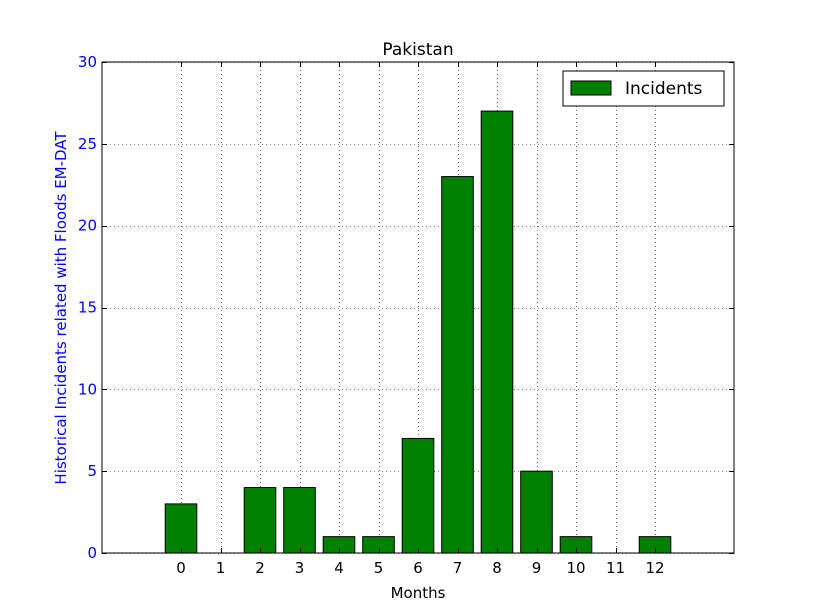 The width and height of the screenshot is (815, 615). Describe the element at coordinates (87, 308) in the screenshot. I see `y-tick-label: 15` at that location.